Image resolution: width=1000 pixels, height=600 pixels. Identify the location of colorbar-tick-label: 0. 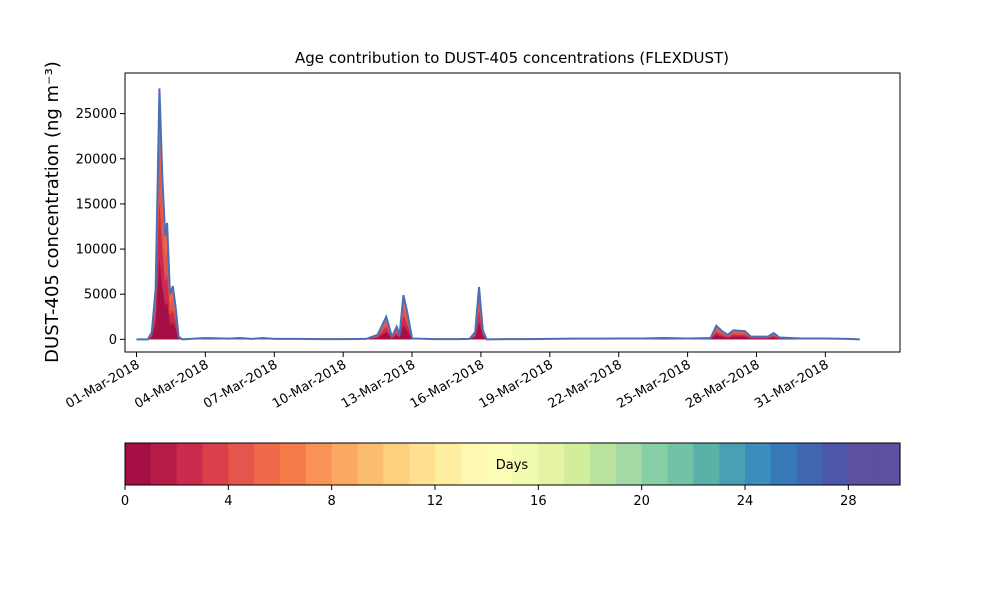
(125, 501).